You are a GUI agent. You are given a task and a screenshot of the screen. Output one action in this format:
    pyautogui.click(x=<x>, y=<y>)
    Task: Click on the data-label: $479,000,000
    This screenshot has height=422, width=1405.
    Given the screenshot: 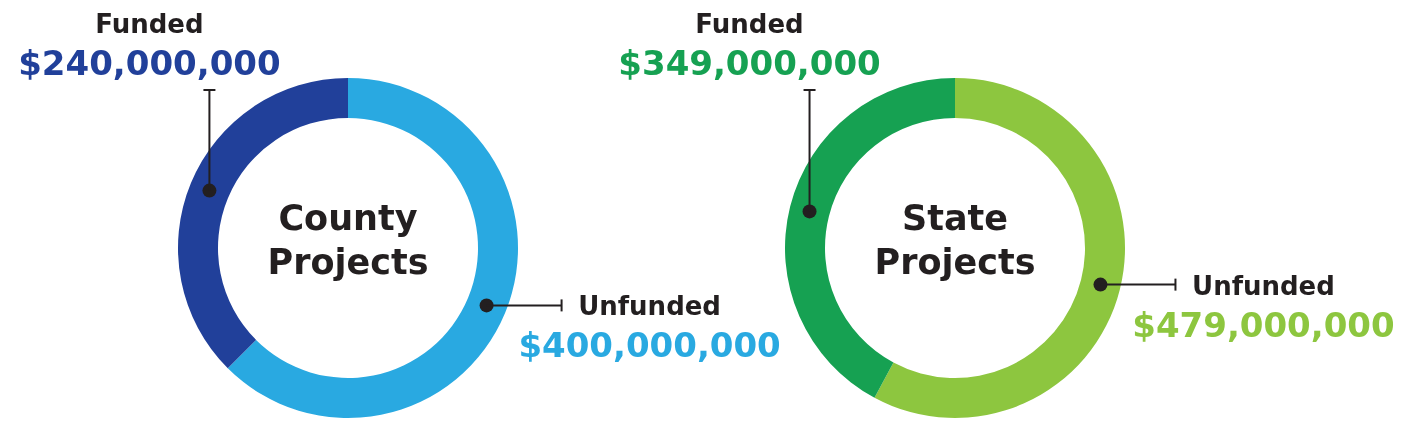 What is the action you would take?
    pyautogui.click(x=1263, y=324)
    